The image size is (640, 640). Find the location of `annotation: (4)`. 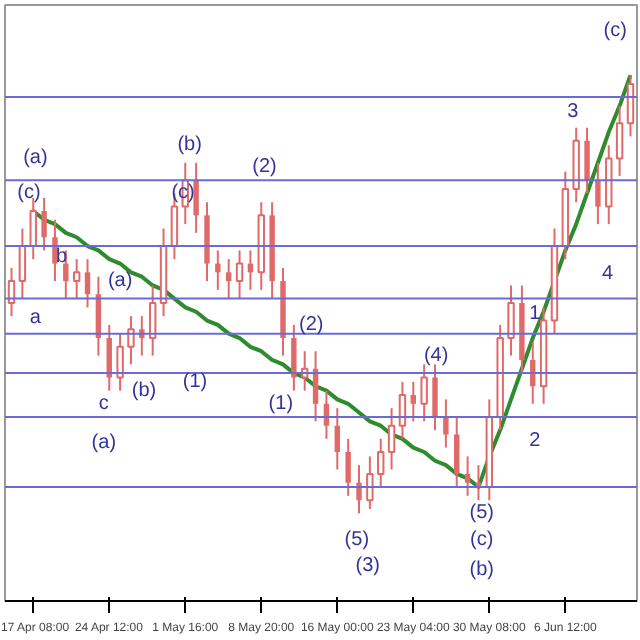

annotation: (4) is located at coordinates (436, 355).